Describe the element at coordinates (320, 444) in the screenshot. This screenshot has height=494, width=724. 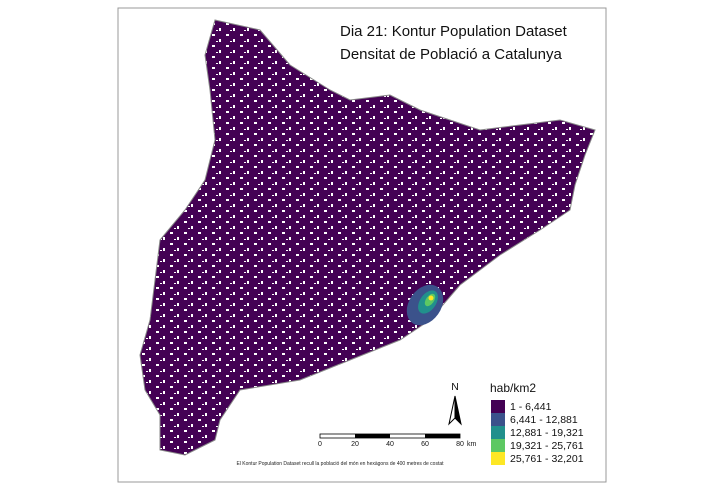
I see `scale-label: 0` at that location.